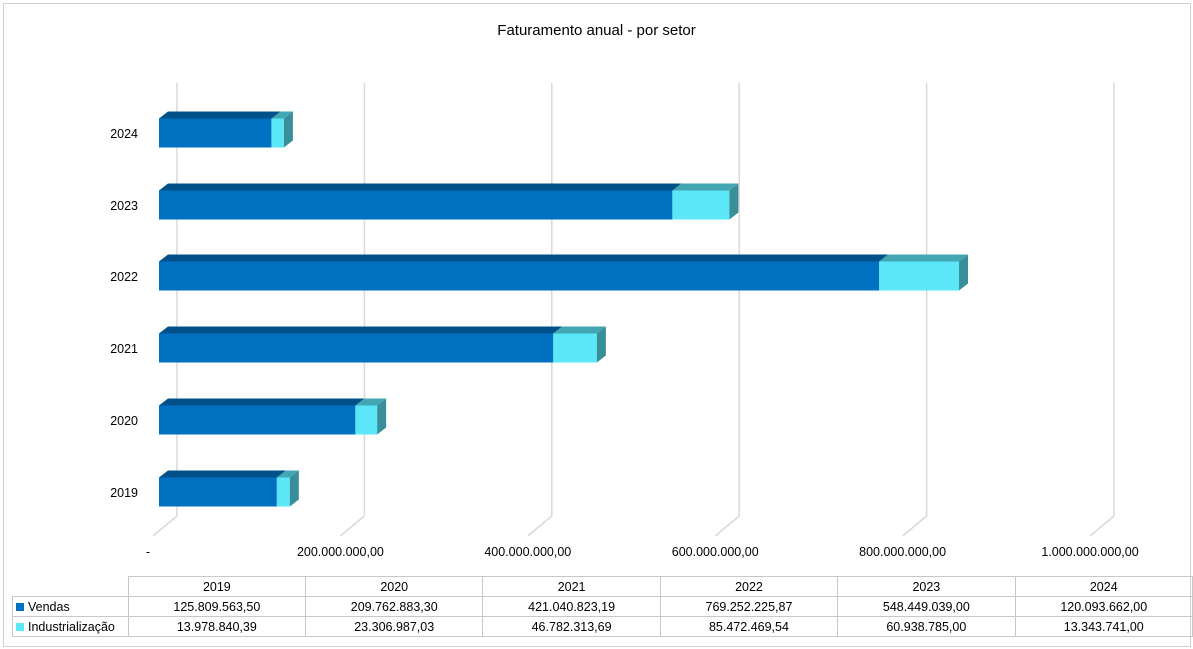 The height and width of the screenshot is (649, 1193). Describe the element at coordinates (571, 606) in the screenshot. I see `table-cell: 421.040.823,19` at that location.